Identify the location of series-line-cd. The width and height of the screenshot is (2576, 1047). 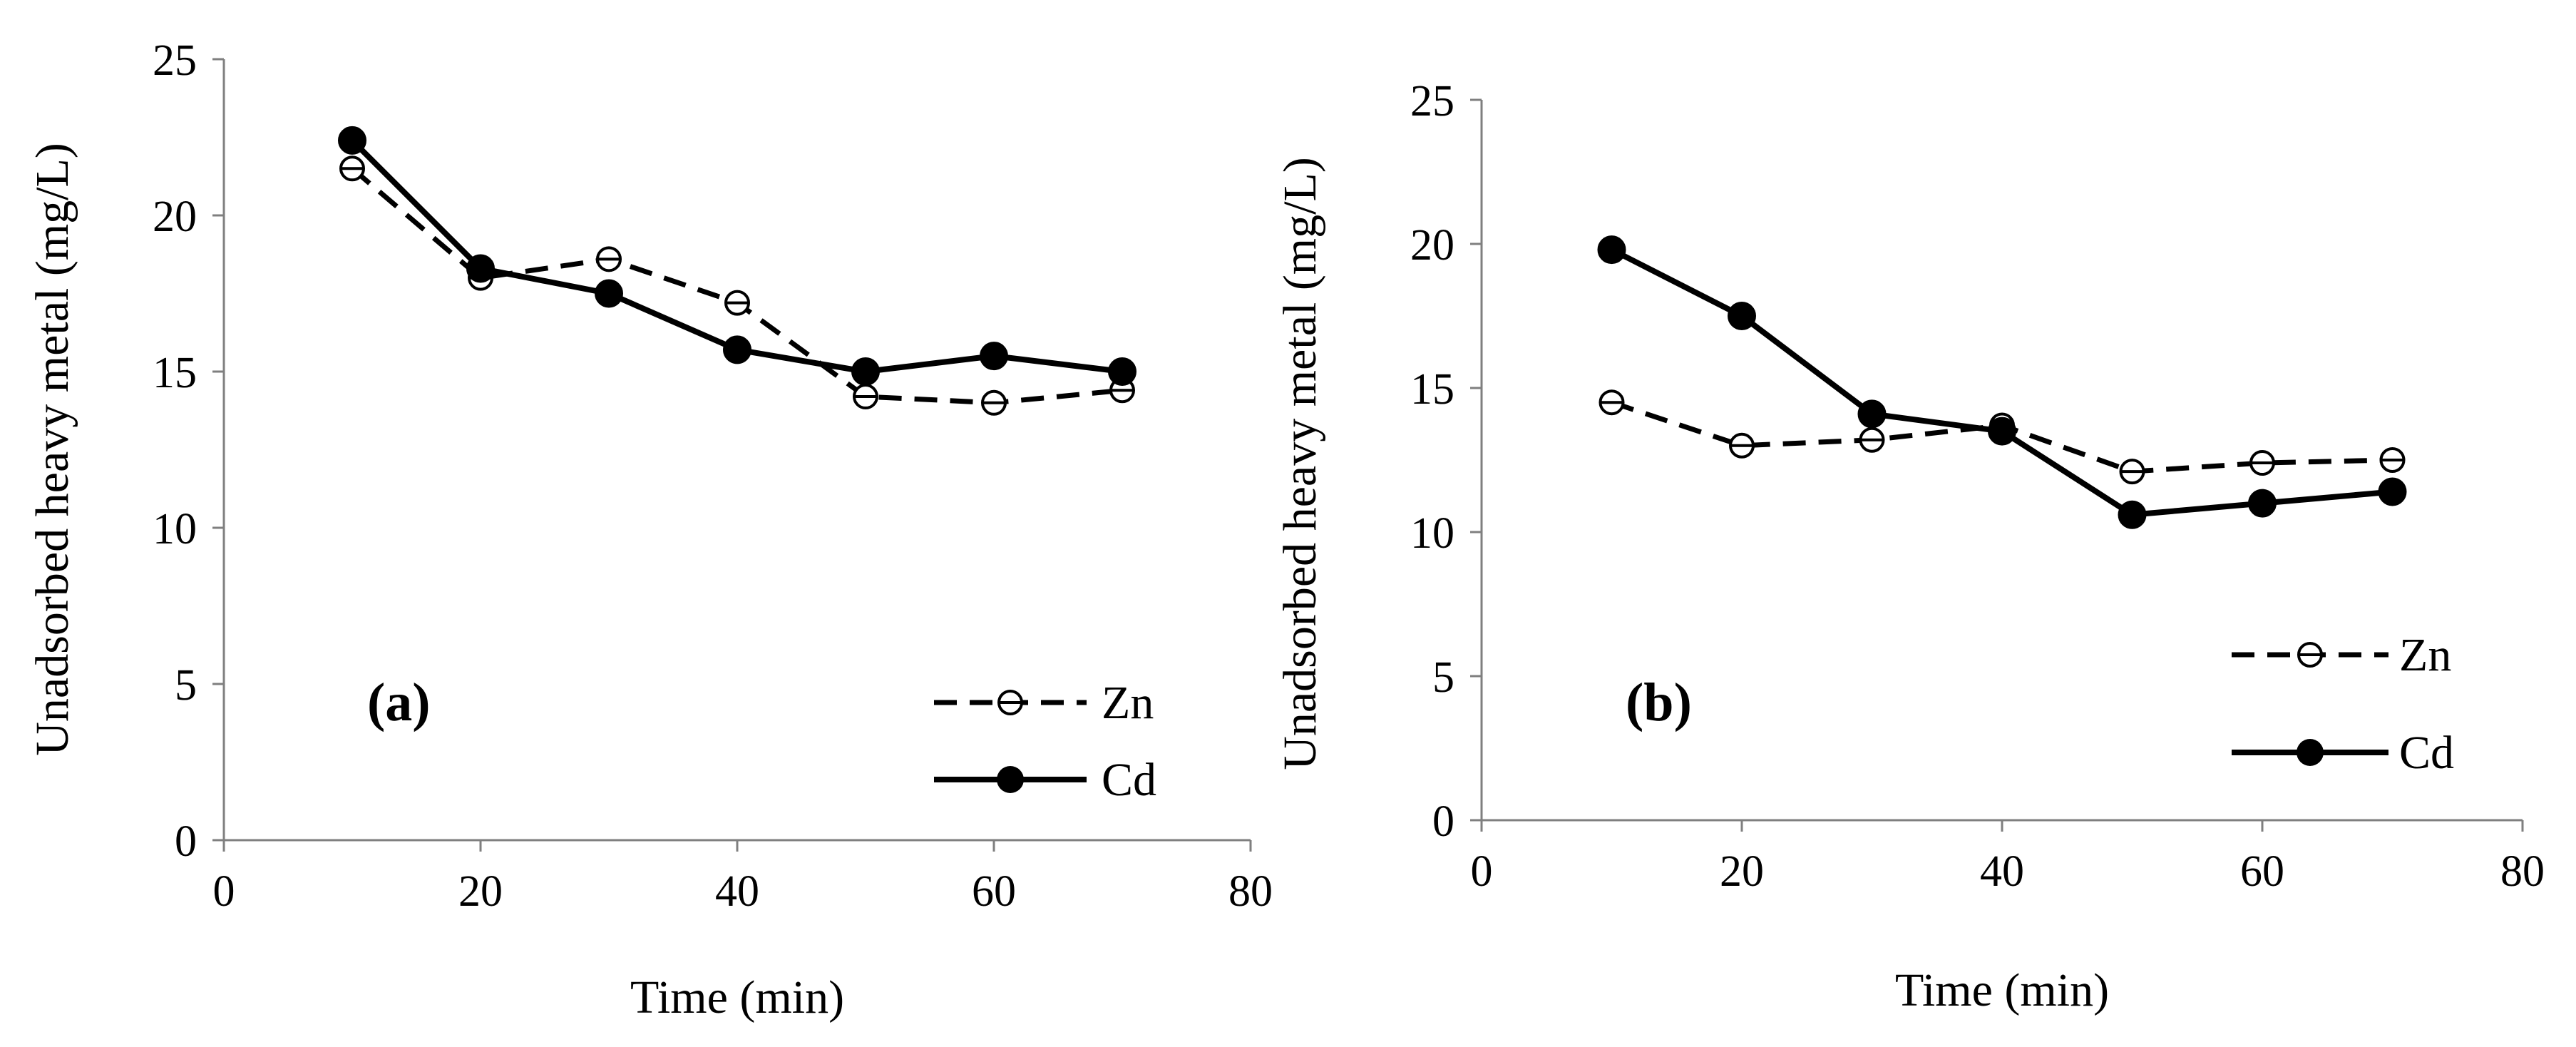
(2001, 382).